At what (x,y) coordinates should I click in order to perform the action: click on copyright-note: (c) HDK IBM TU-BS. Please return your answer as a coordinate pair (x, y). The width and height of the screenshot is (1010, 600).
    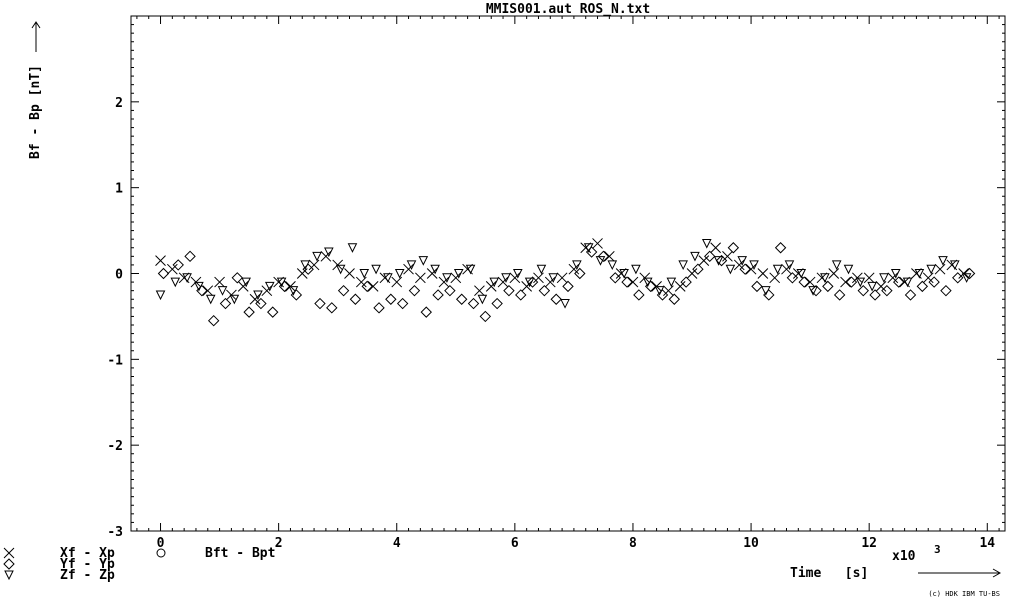
    Looking at the image, I should click on (964, 594).